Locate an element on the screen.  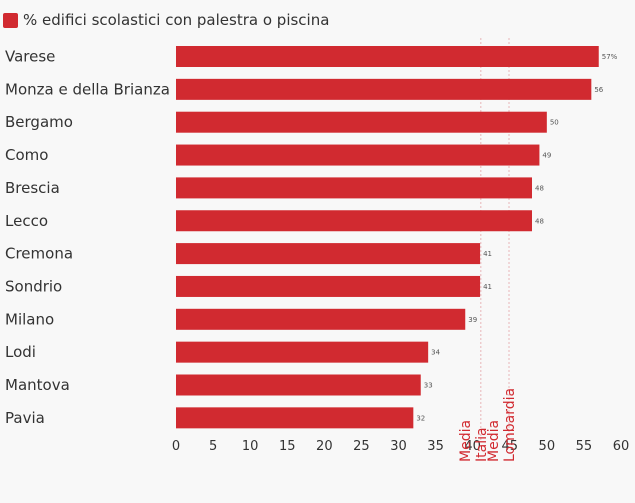
x-axis-ticks: 0 5 10 15 20 25 30 35 40 45 50 55 60 is located at coordinates (400, 446).